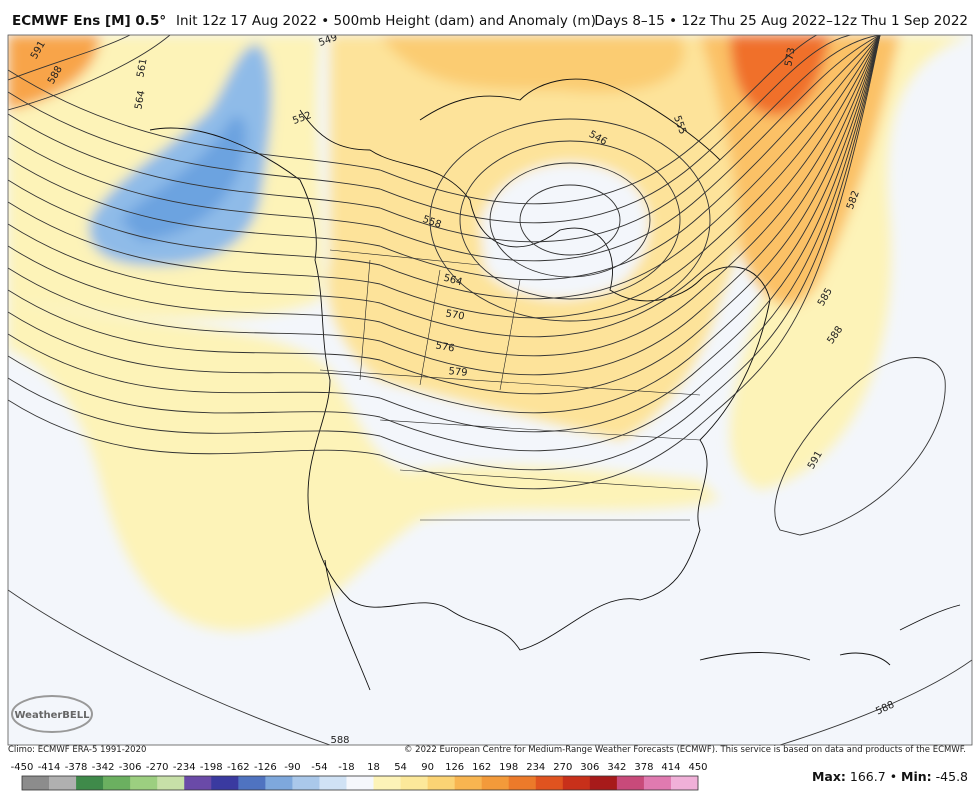 This screenshot has height=808, width=980. Describe the element at coordinates (616, 767) in the screenshot. I see `colorbar-label: 342` at that location.